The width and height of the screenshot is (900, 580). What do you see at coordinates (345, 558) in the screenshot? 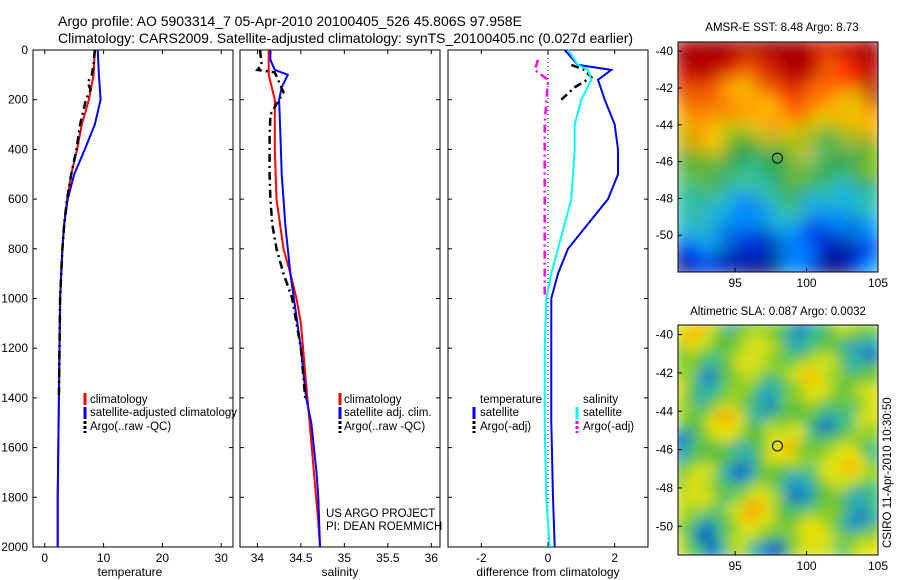
I see `x-tick-label: 35` at bounding box center [345, 558].